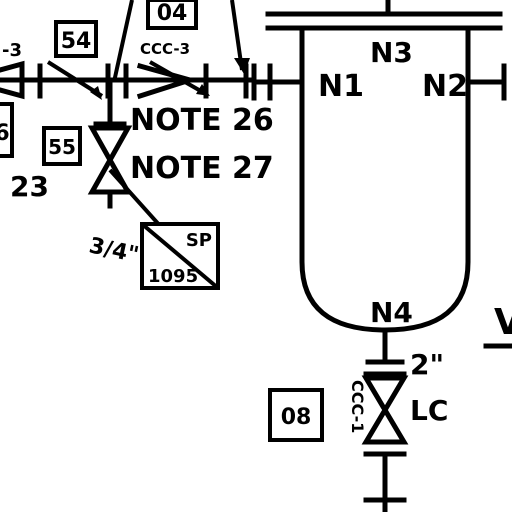 The width and height of the screenshot is (512, 512). Describe the element at coordinates (128, 50) in the screenshot. I see `left-piping` at that location.